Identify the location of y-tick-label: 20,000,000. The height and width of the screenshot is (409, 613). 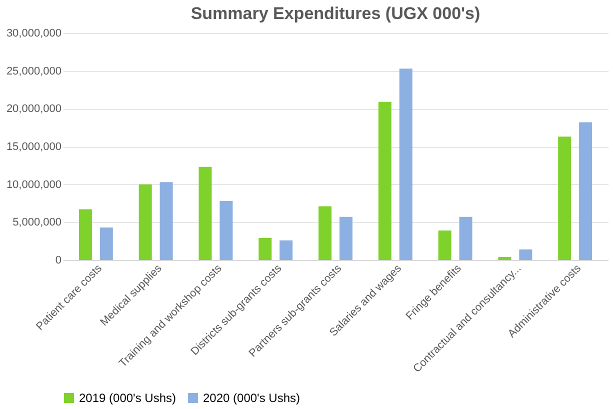
(34, 109).